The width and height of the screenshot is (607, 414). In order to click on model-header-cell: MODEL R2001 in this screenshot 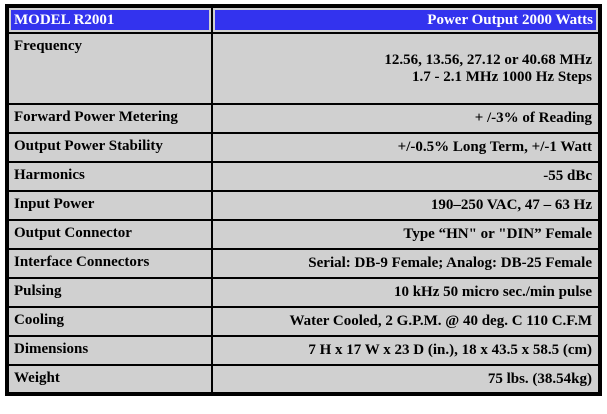, I will do `click(109, 19)`.